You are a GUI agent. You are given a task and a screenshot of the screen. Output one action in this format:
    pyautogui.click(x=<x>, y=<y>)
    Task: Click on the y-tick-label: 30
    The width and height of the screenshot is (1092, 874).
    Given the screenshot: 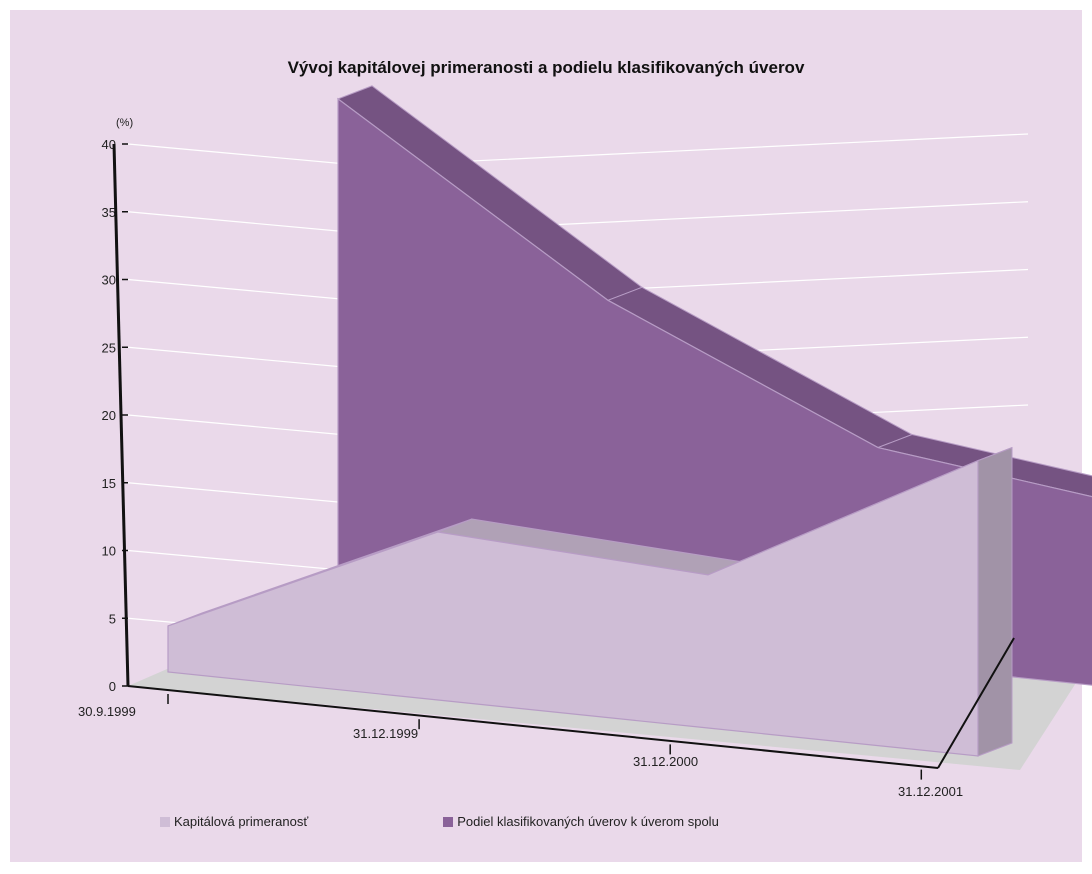 What is the action you would take?
    pyautogui.click(x=109, y=280)
    